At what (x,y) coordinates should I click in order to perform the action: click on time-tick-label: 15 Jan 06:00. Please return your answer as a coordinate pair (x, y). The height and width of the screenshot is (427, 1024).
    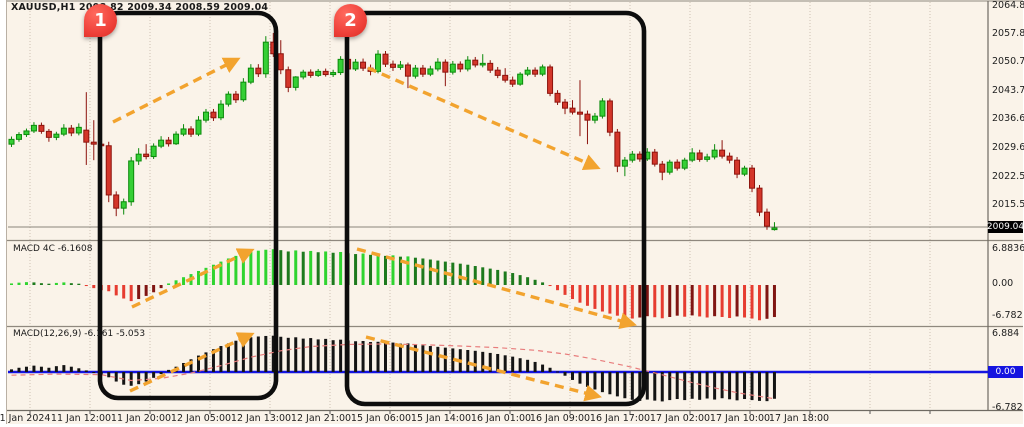
    Looking at the image, I should click on (381, 418).